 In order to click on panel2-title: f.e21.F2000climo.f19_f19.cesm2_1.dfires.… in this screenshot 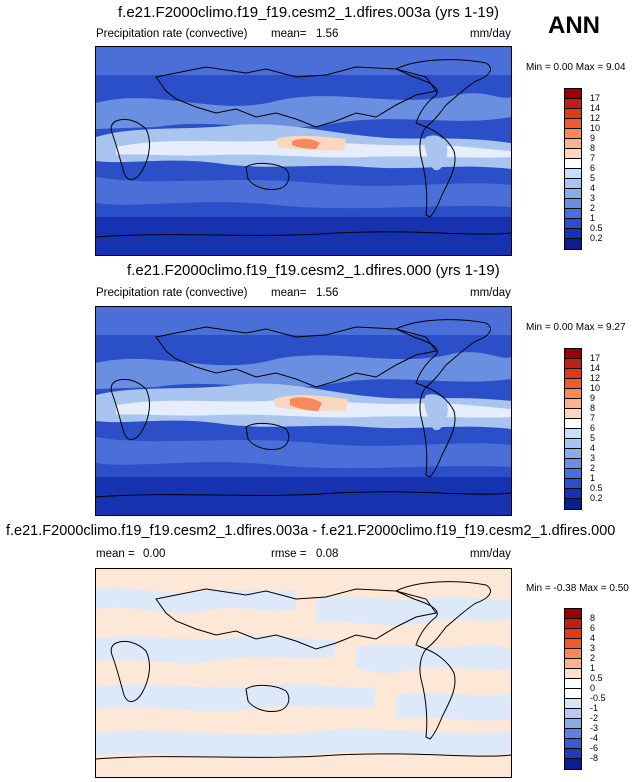, I will do `click(313, 270)`.